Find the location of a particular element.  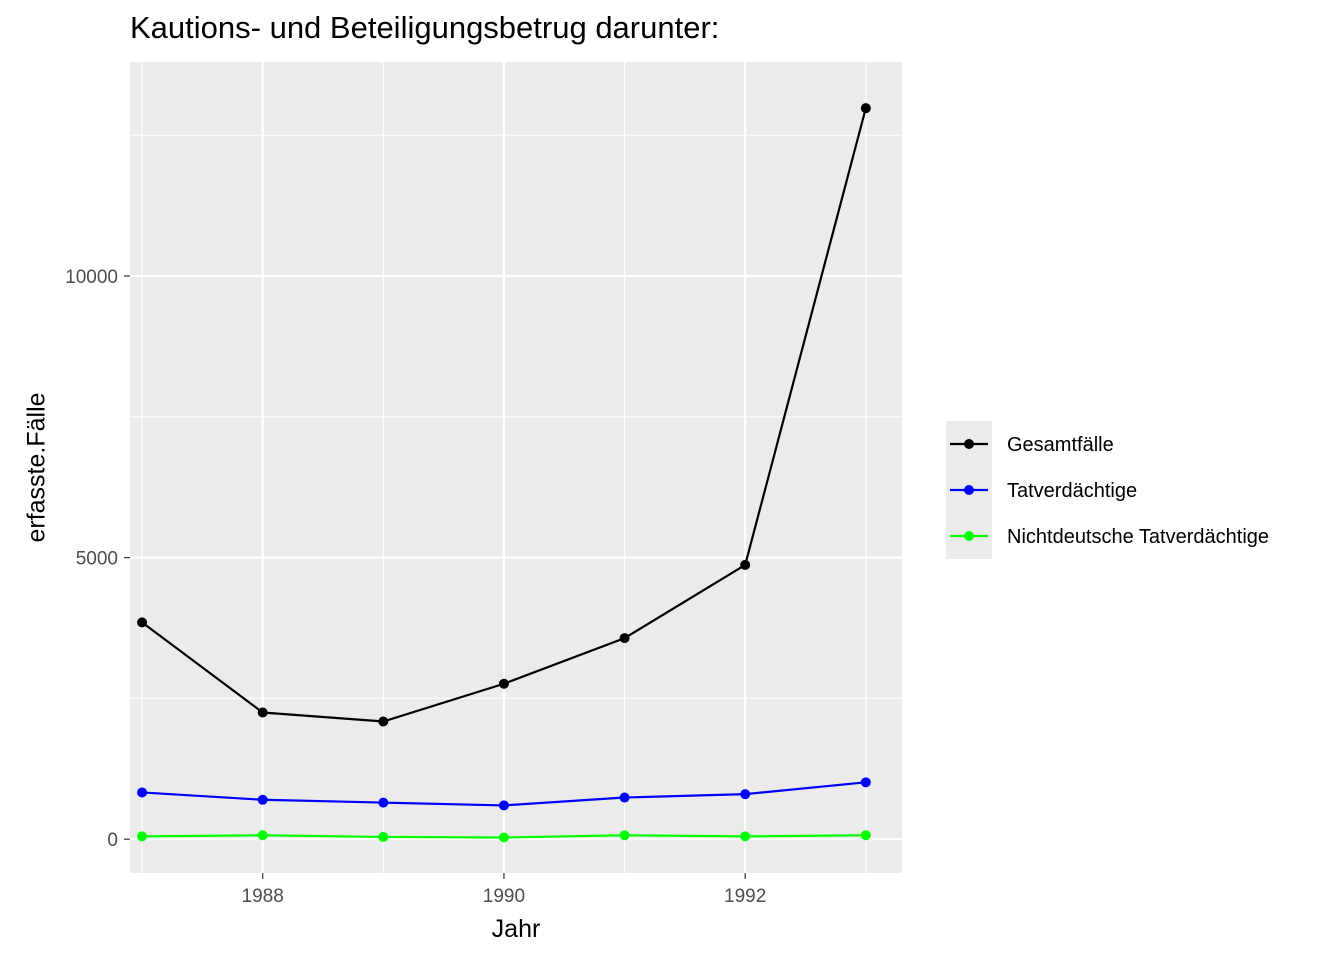

y-axis-title: erfasste.Fälle is located at coordinates (37, 467).